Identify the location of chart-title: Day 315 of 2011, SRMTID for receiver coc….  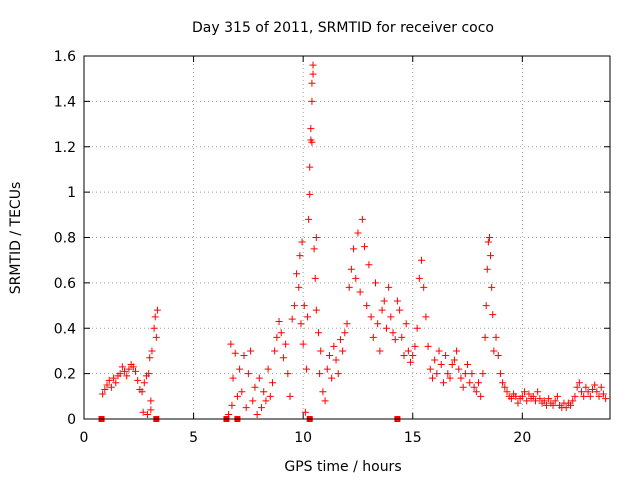
(343, 28).